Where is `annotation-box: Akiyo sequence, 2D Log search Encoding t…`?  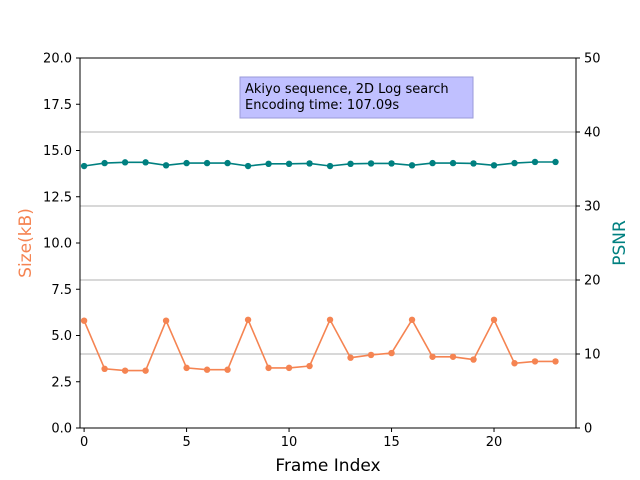 annotation-box: Akiyo sequence, 2D Log search Encoding t… is located at coordinates (356, 97).